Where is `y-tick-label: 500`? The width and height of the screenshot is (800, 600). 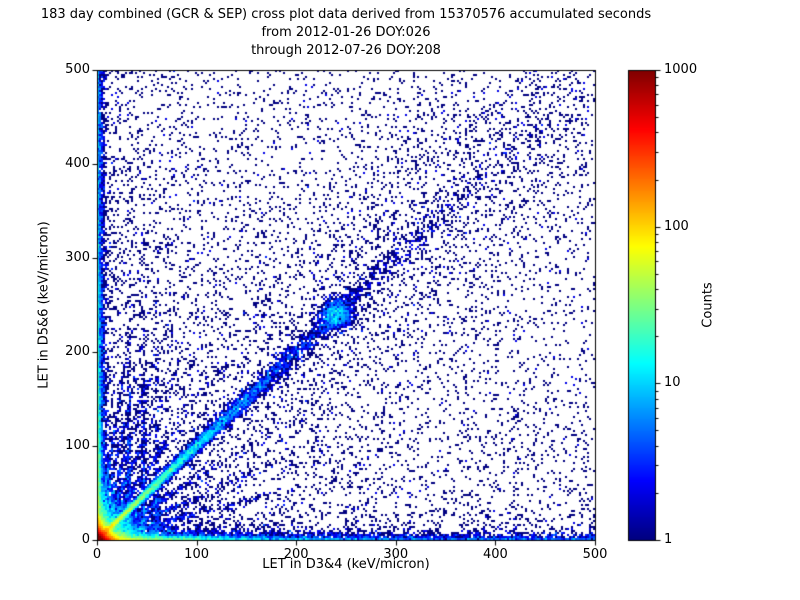
y-tick-label: 500 is located at coordinates (77, 69).